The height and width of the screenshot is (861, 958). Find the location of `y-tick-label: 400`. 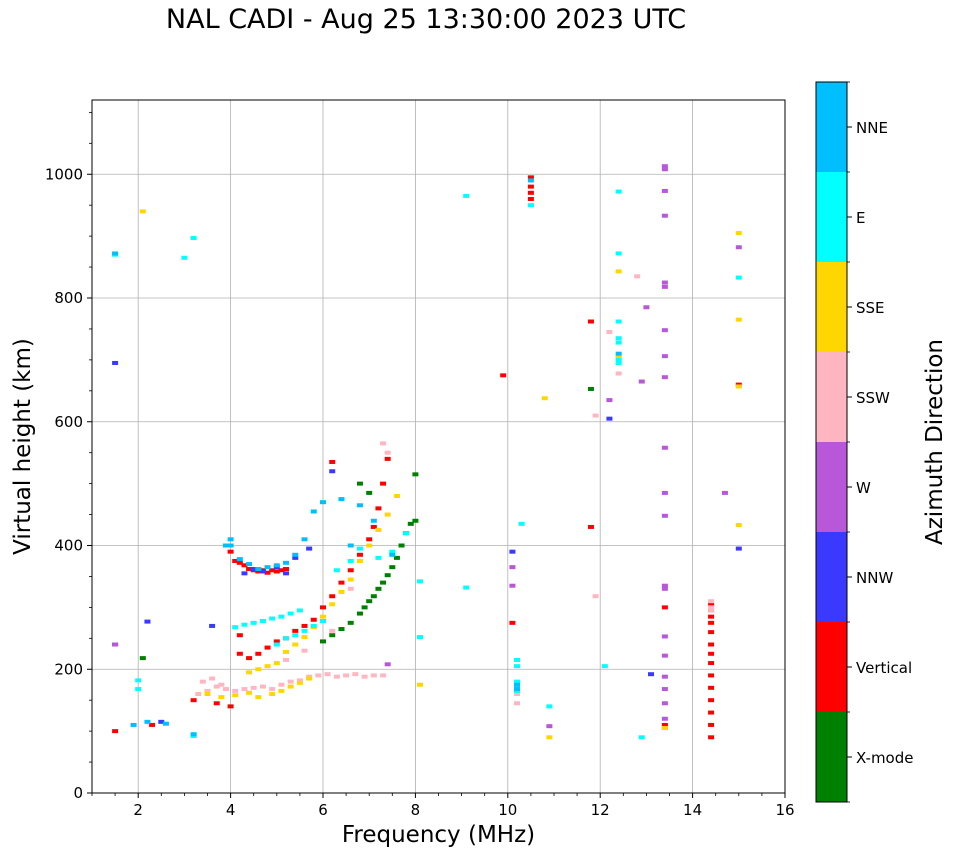

y-tick-label: 400 is located at coordinates (68, 546).